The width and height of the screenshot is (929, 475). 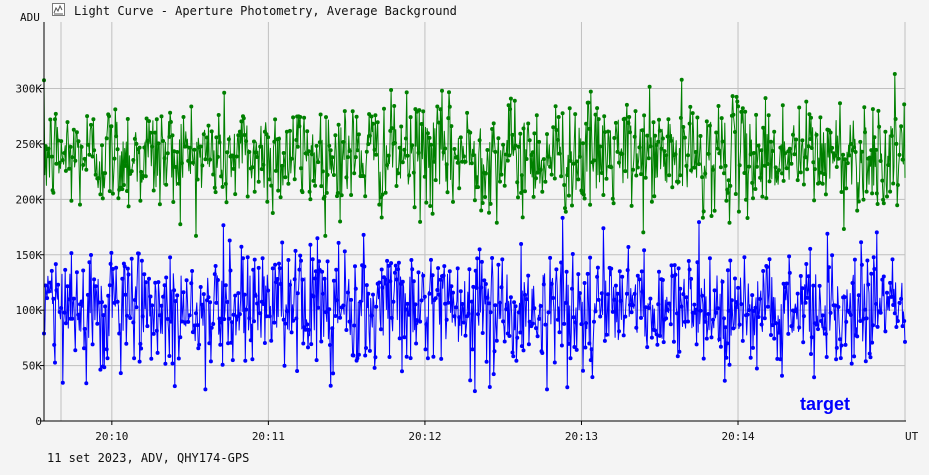 I want to click on x-tick-label: 20:12, so click(x=424, y=436).